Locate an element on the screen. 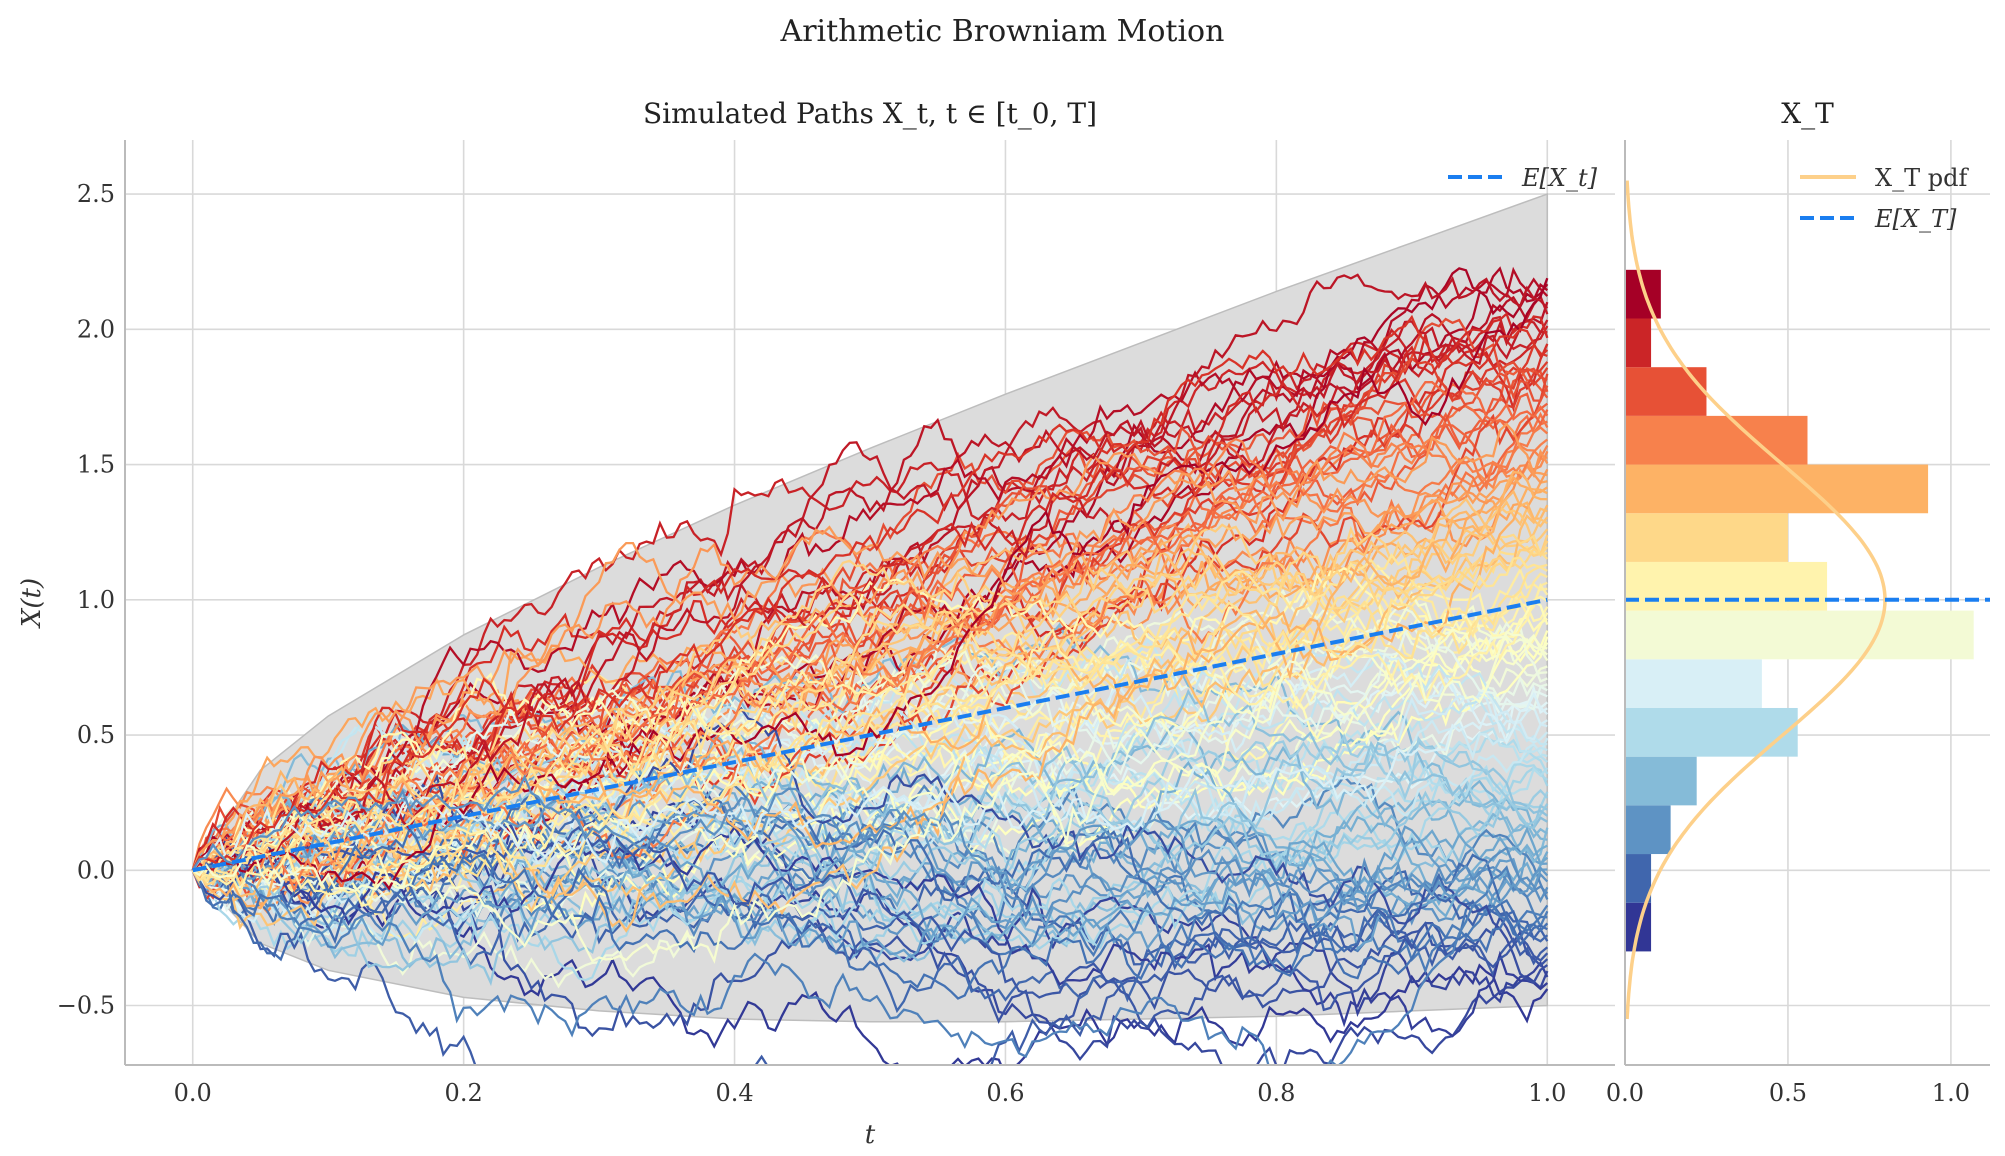 The height and width of the screenshot is (1156, 2005). left-y-tick-label: 1.0 is located at coordinates (96, 600).